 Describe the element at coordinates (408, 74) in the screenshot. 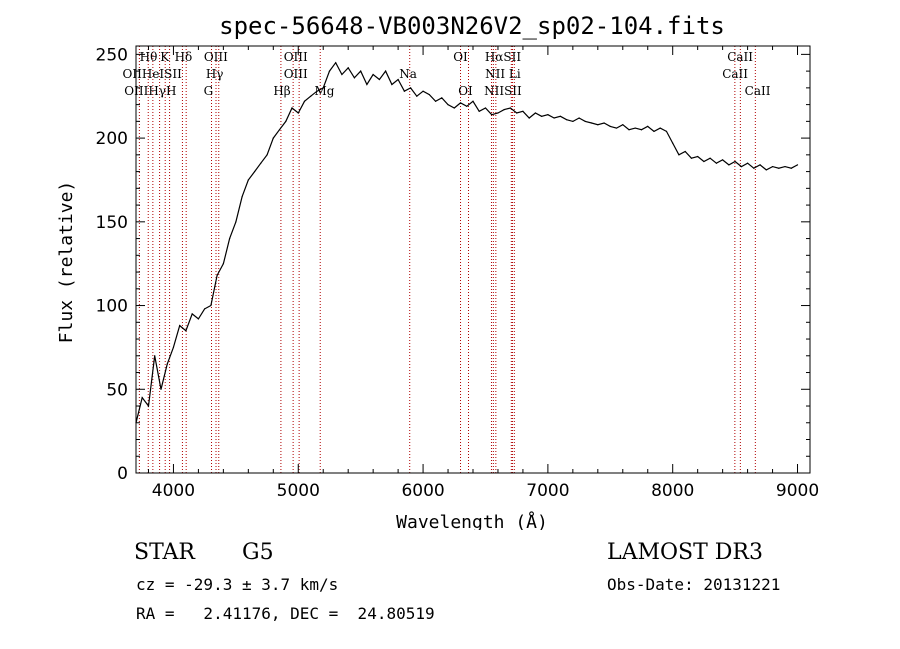

I see `line-label: Na` at that location.